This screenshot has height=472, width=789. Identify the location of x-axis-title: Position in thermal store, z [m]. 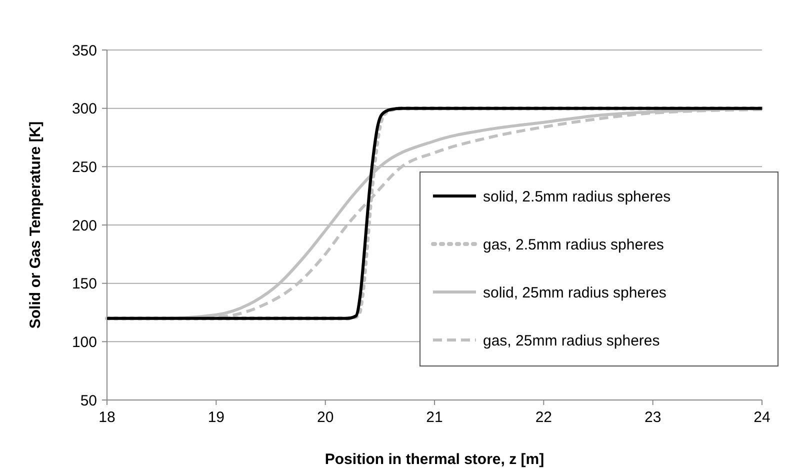
(434, 459).